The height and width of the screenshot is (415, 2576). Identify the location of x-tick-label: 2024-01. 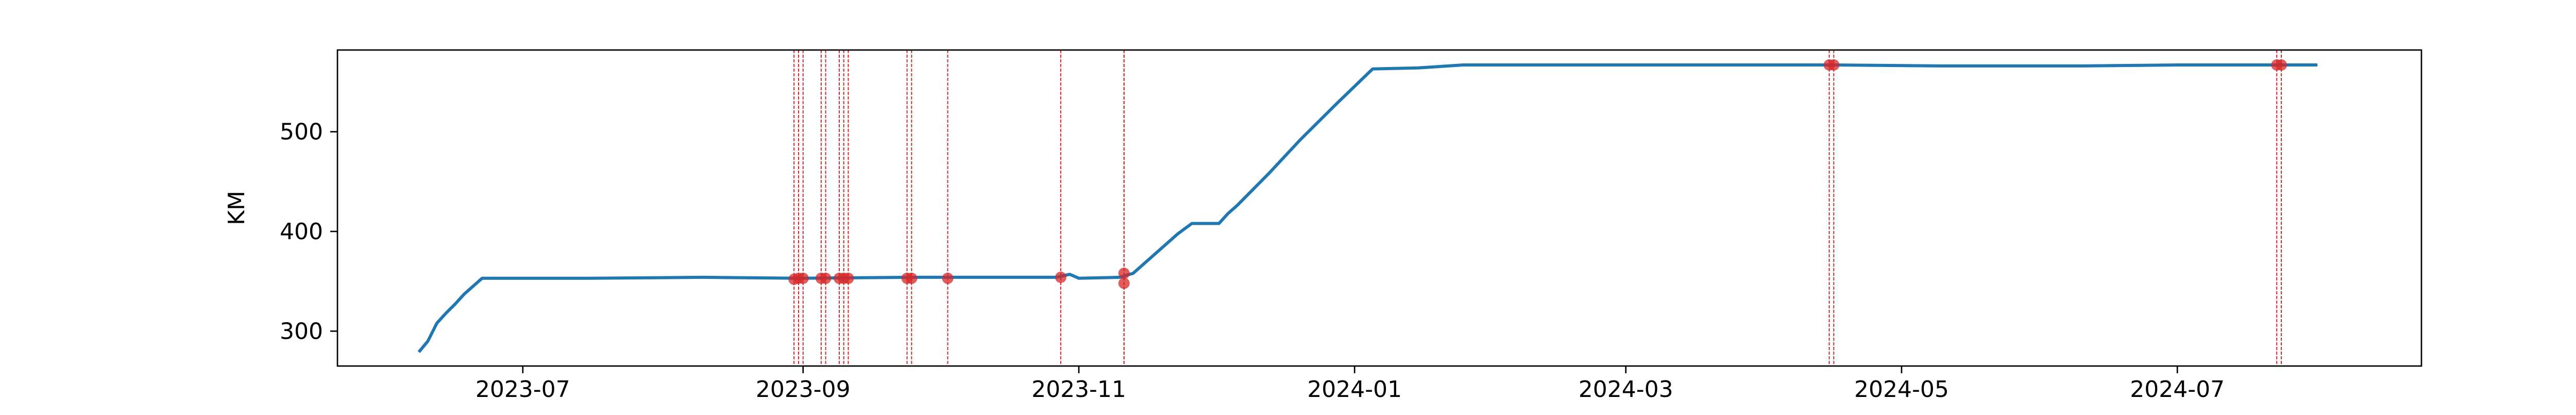
(1354, 389).